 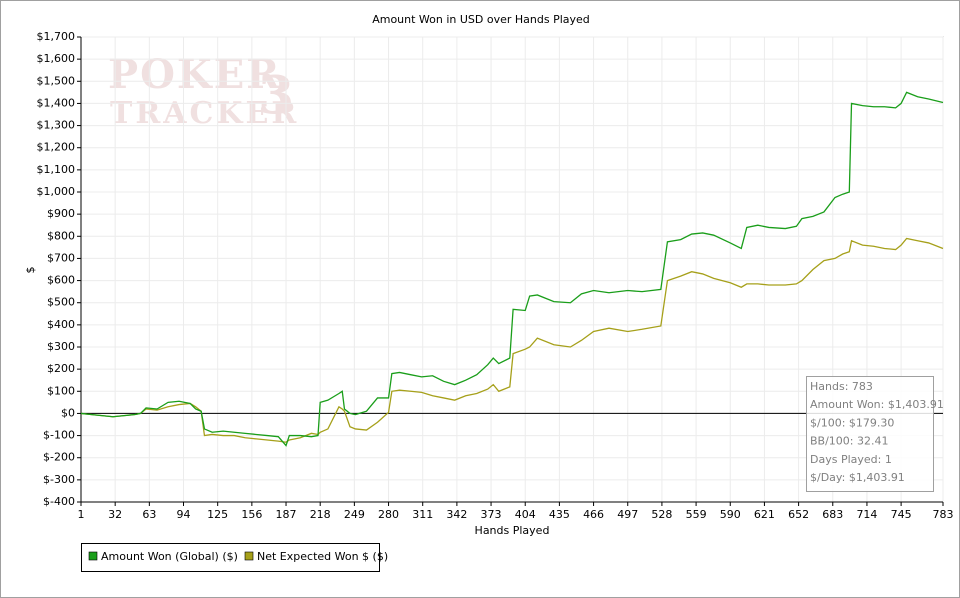 What do you see at coordinates (877, 404) in the screenshot?
I see `stats-line: Amount Won: $1,403.91` at bounding box center [877, 404].